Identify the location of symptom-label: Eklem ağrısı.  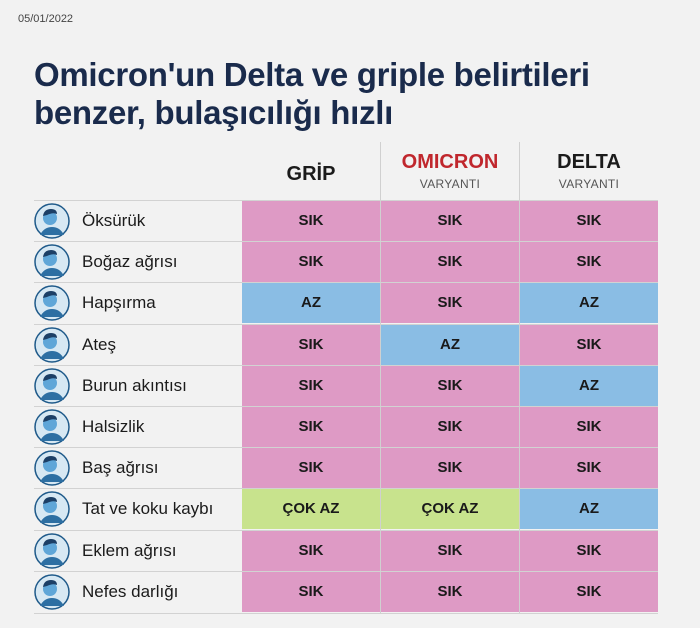
(129, 550).